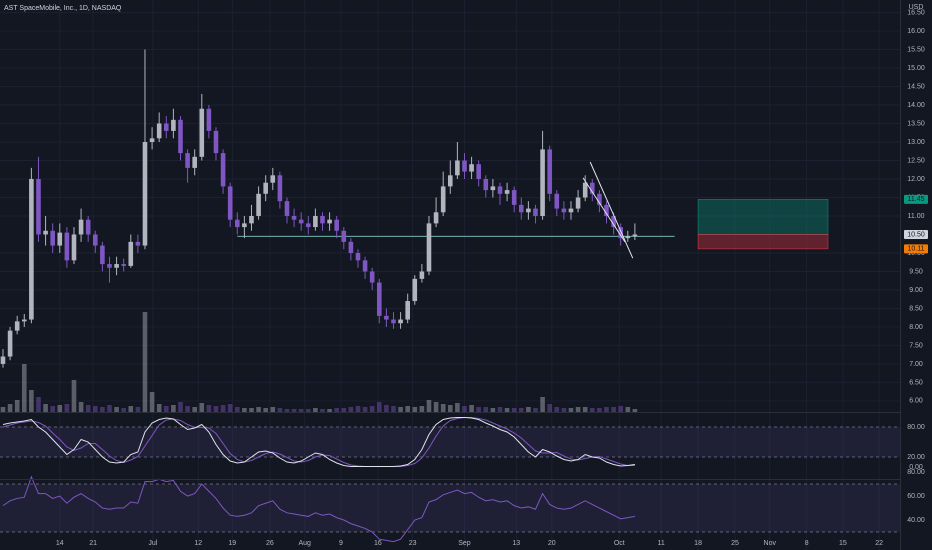 This screenshot has height=550, width=932. What do you see at coordinates (916, 7) in the screenshot?
I see `currency-label: USD` at bounding box center [916, 7].